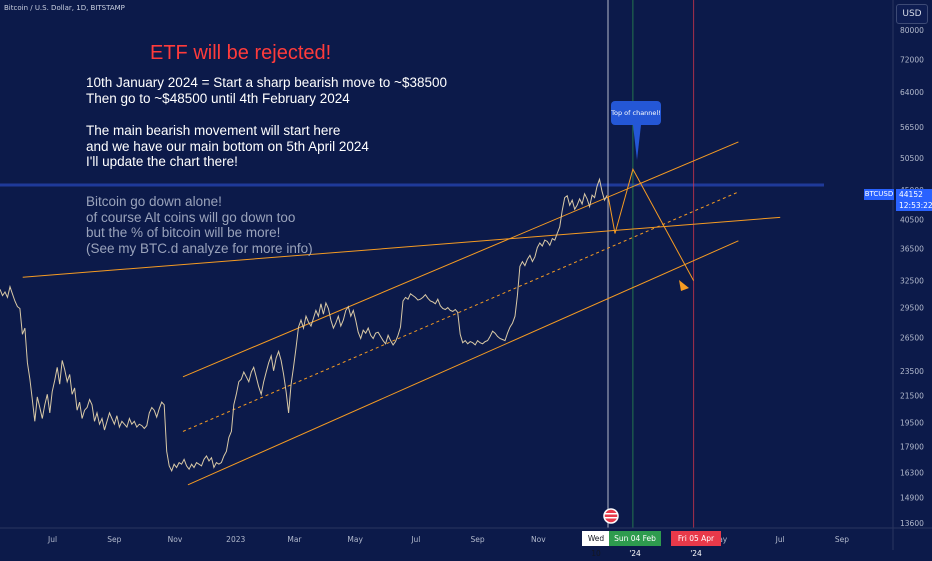 This screenshot has width=932, height=561. Describe the element at coordinates (912, 473) in the screenshot. I see `price-tick-label: 16300` at that location.